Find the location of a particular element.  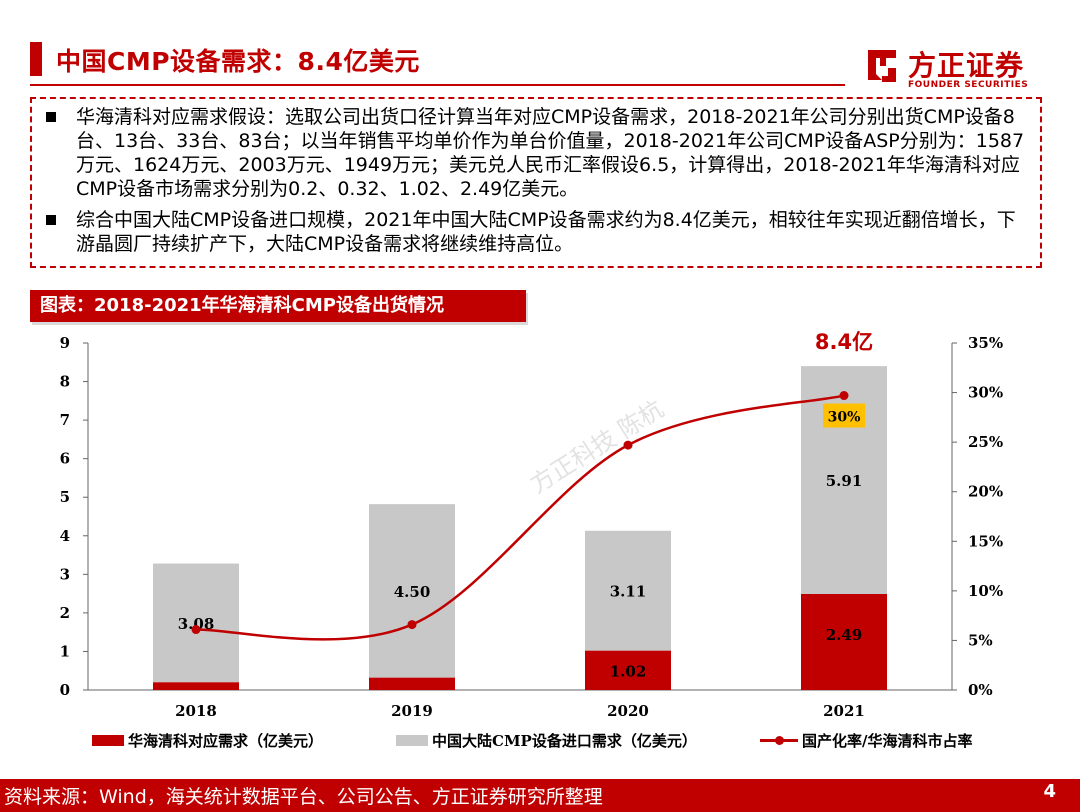

figure-label: 图表：2018-2021年华海清科CMP设备出货情况 is located at coordinates (278, 306).